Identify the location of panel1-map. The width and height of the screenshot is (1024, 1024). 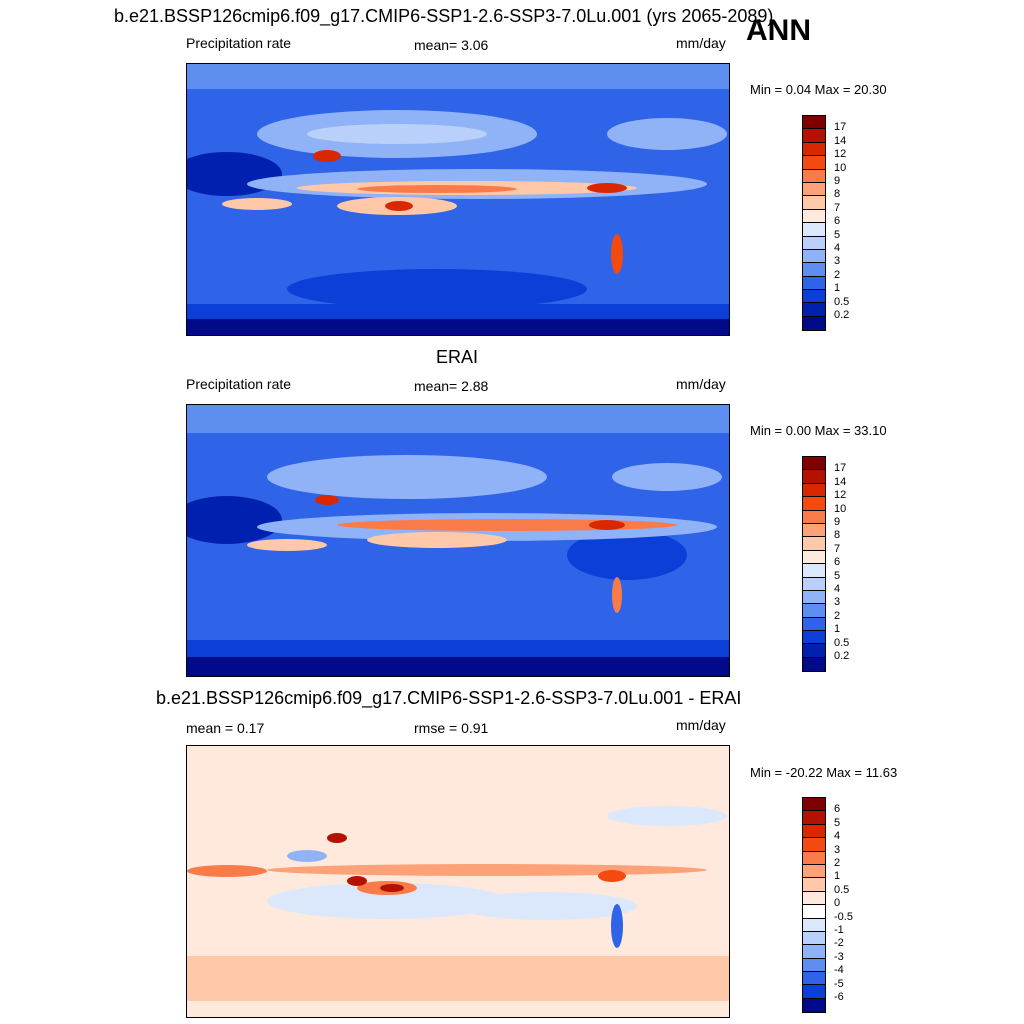
(458, 199).